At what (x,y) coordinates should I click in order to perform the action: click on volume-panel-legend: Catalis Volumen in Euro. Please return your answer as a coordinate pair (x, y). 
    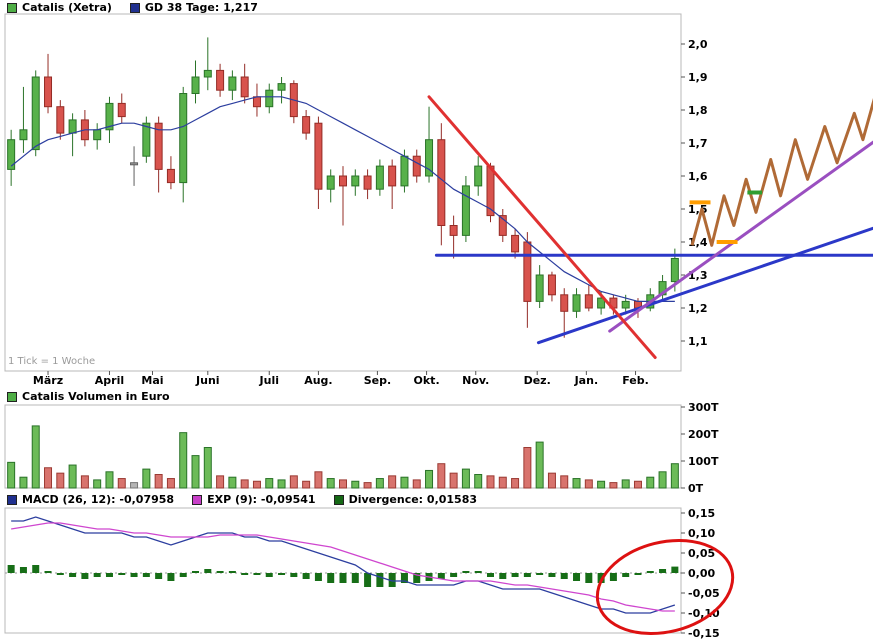
    Looking at the image, I should click on (88, 396).